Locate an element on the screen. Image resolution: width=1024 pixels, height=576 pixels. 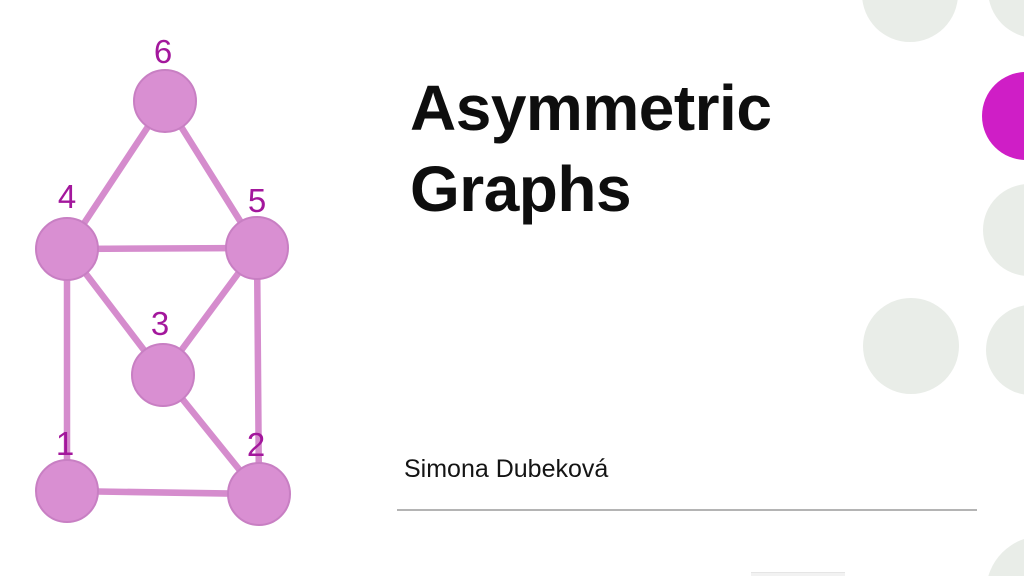
title-line-1: Asymmetric is located at coordinates (591, 108).